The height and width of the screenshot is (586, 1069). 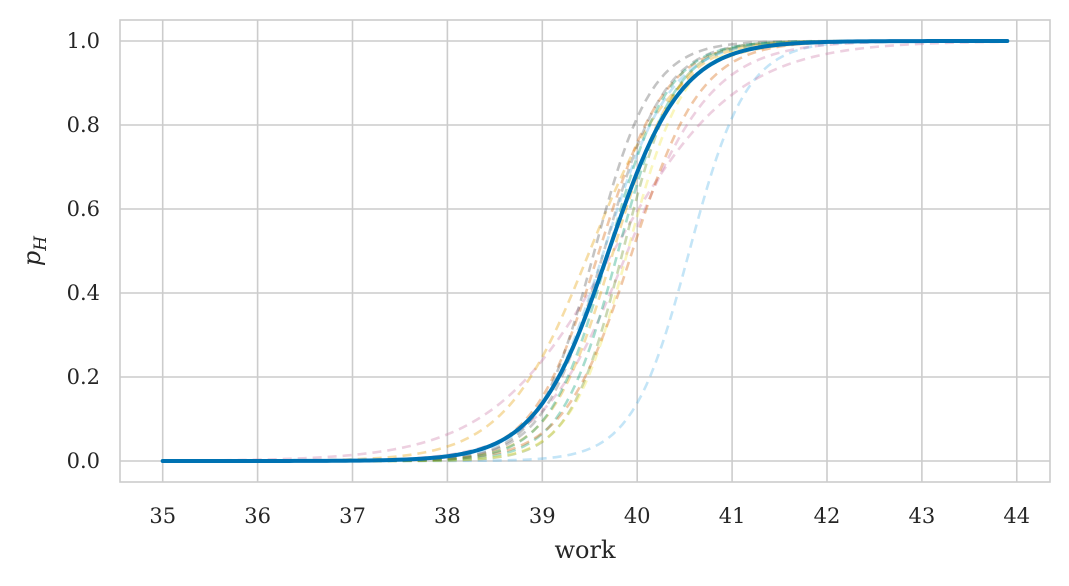 What do you see at coordinates (827, 516) in the screenshot?
I see `x-tick-label: 42` at bounding box center [827, 516].